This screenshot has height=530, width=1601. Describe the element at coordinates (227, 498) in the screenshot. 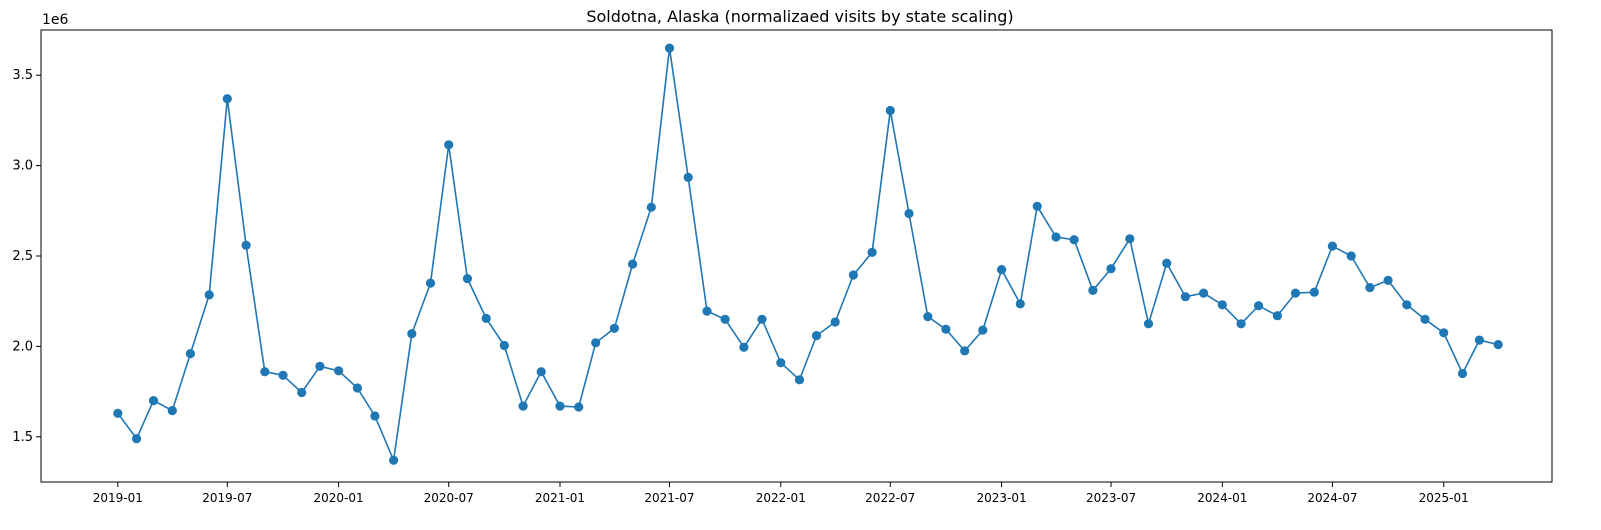

I see `x-tick-label: 2019-07` at that location.